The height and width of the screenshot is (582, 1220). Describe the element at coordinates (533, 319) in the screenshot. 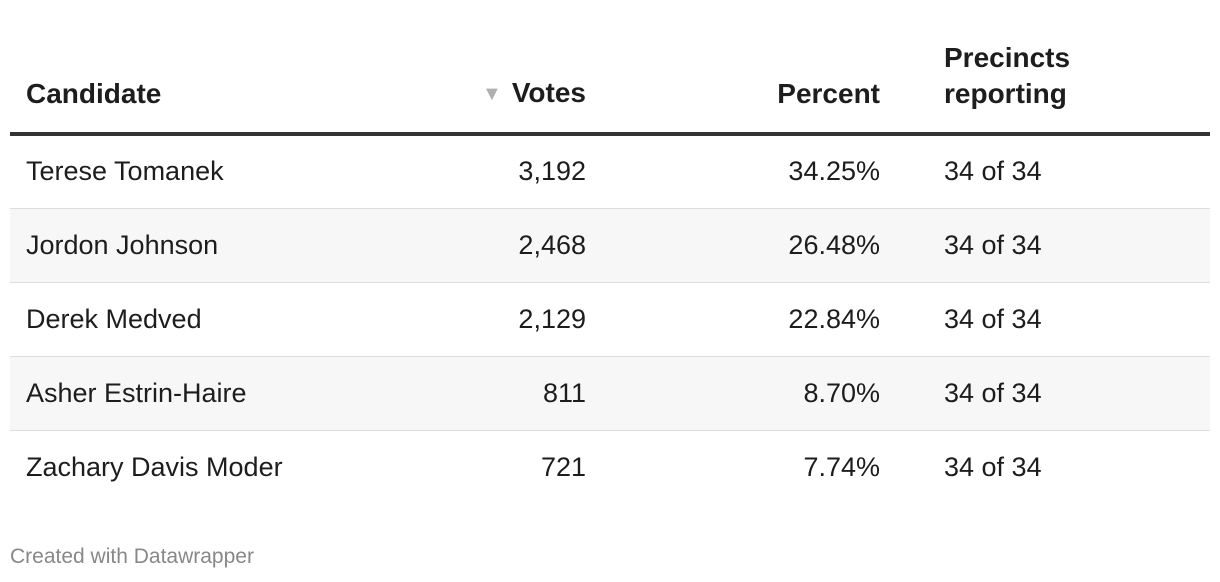

I see `cell-votes: 2,129` at that location.